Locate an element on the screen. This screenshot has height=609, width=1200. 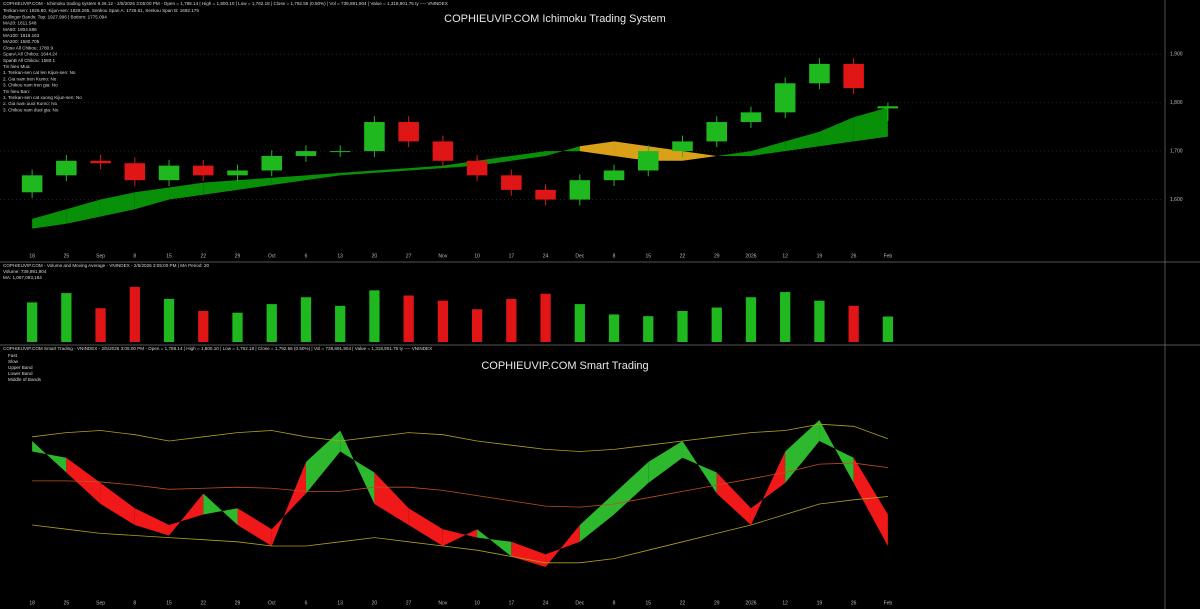
x-tick-label: Oct is located at coordinates (272, 603).